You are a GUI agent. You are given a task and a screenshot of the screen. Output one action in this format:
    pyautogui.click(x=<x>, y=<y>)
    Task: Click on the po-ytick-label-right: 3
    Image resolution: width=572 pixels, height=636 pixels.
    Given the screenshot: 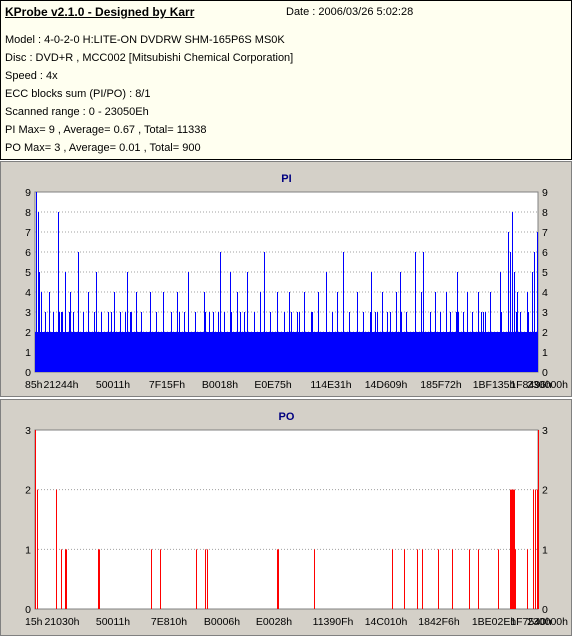 What is the action you would take?
    pyautogui.click(x=545, y=431)
    